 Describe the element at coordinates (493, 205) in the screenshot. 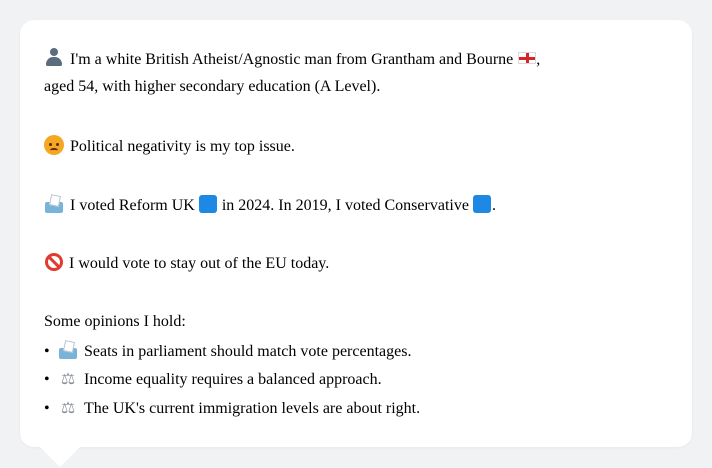

I see `vote-text-3: .` at that location.